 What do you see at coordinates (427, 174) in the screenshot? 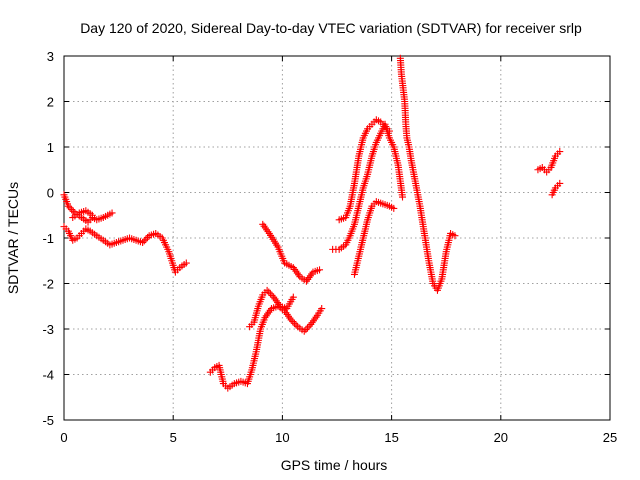
I see `series-track-j` at bounding box center [427, 174].